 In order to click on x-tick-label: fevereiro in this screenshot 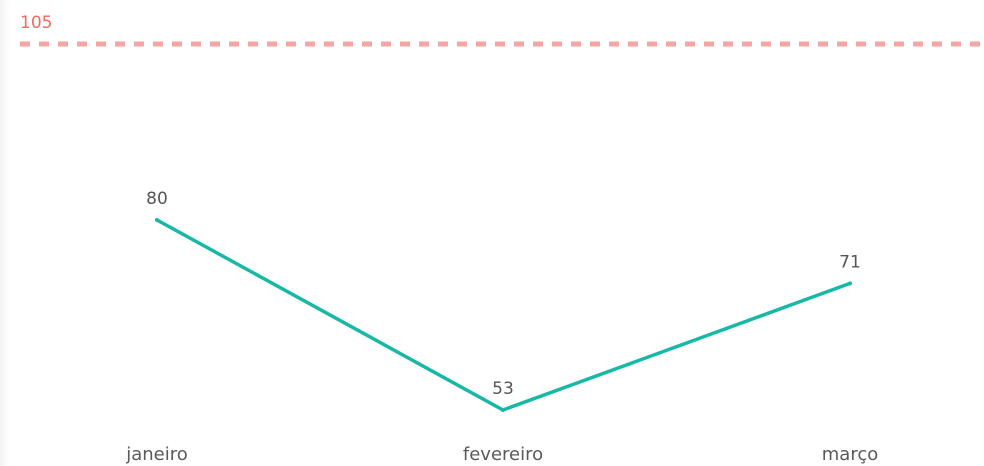, I will do `click(503, 454)`.